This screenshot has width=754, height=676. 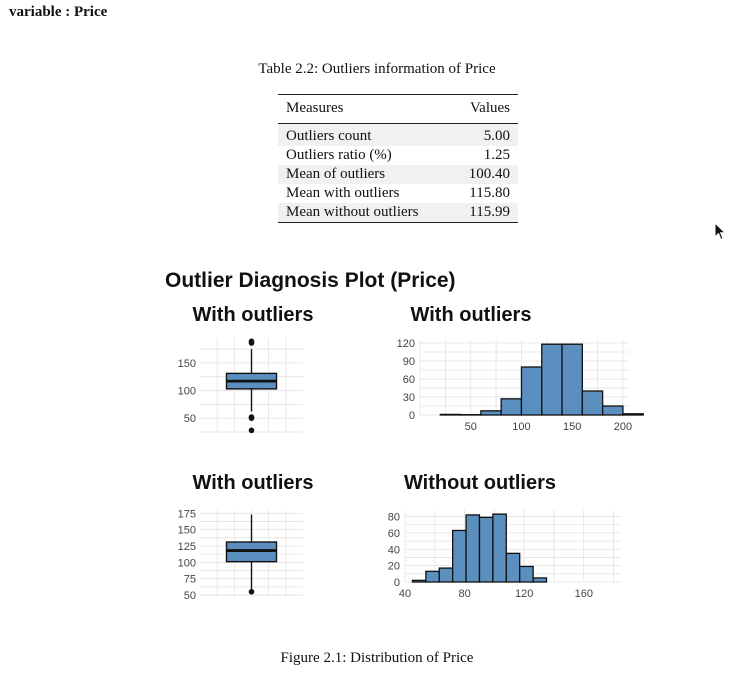 What do you see at coordinates (343, 193) in the screenshot?
I see `measure-cell: Mean with outliers` at bounding box center [343, 193].